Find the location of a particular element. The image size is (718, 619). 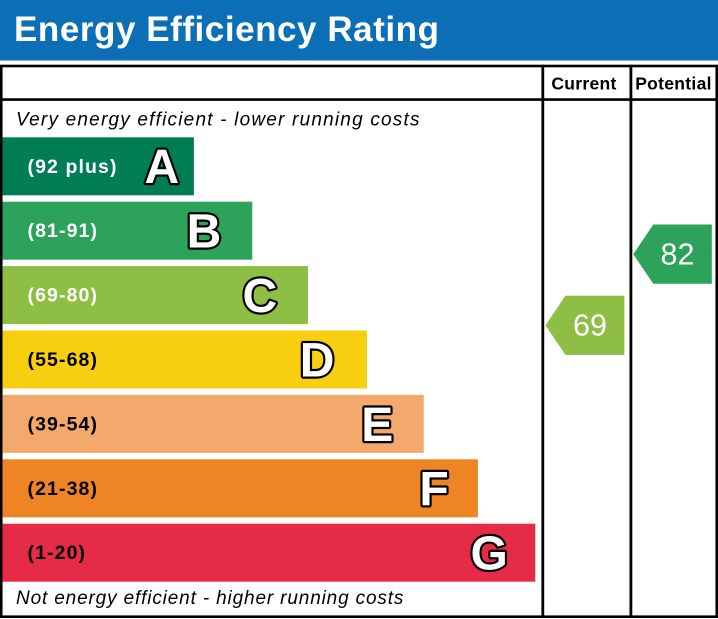

svg-text: 69 is located at coordinates (590, 326).